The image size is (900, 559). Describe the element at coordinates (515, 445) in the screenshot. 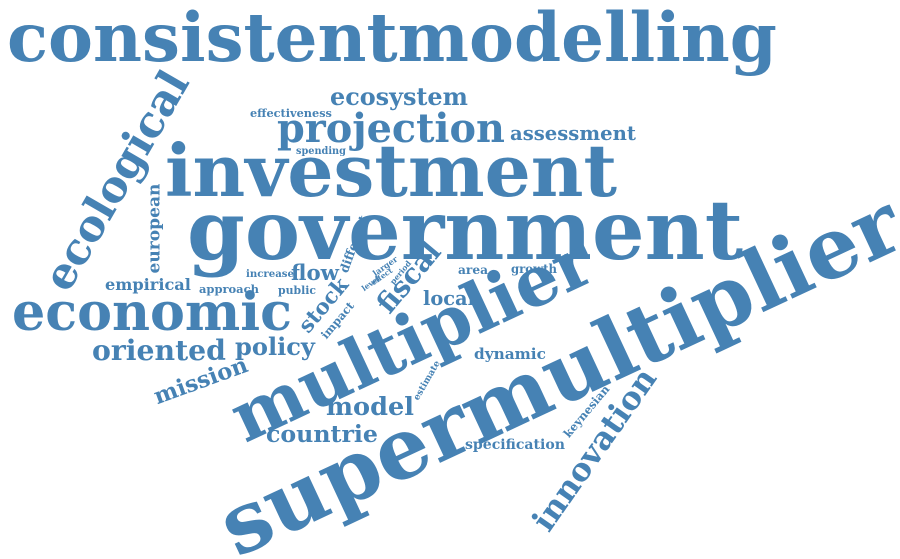

I see `word-specification: specification` at that location.